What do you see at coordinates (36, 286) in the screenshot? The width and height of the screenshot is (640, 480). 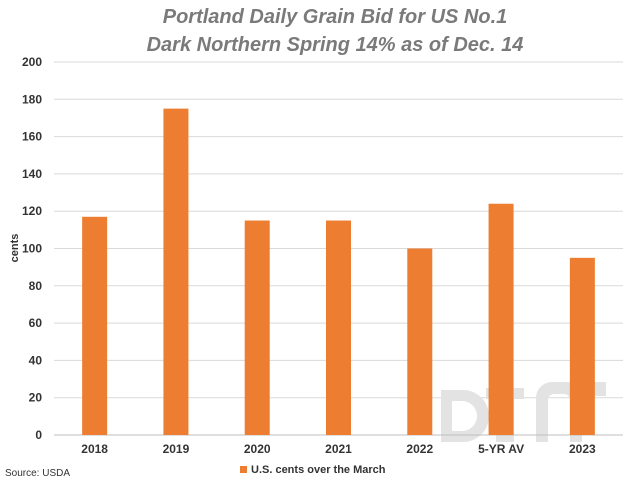 I see `y-tick-label: 80` at bounding box center [36, 286].